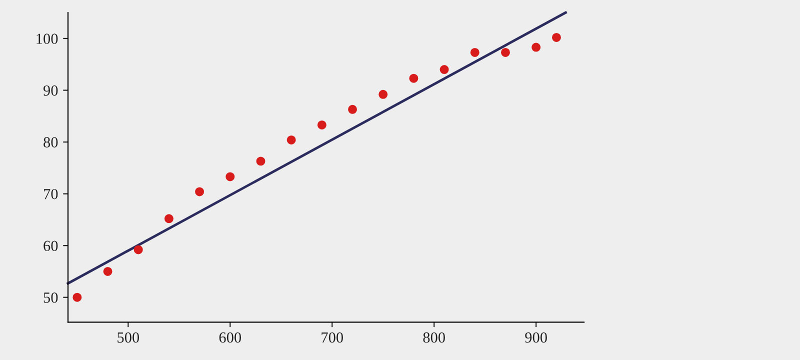  I want to click on x-tick-label: 700, so click(332, 337).